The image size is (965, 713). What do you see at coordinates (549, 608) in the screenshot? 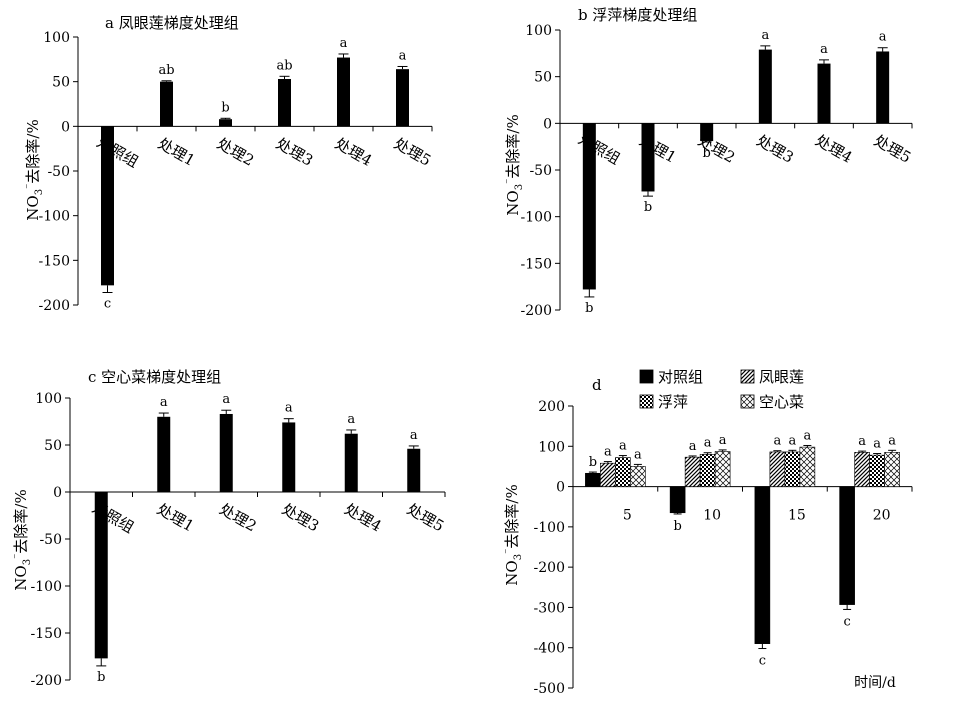
I see `y-tick-label: -300` at bounding box center [549, 608].